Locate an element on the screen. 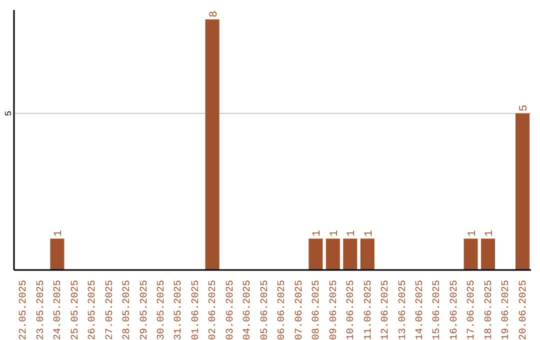 The image size is (540, 340). x-tick-label: 29.05.2025 is located at coordinates (144, 310).